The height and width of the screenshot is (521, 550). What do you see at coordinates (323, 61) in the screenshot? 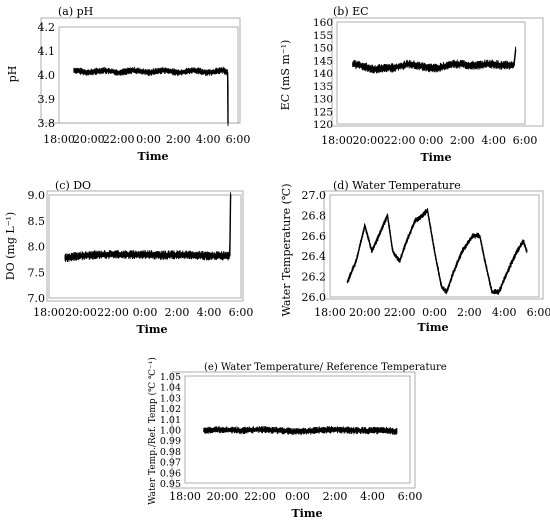
I see `panel-ec-y-tick-label: 145` at bounding box center [323, 61].